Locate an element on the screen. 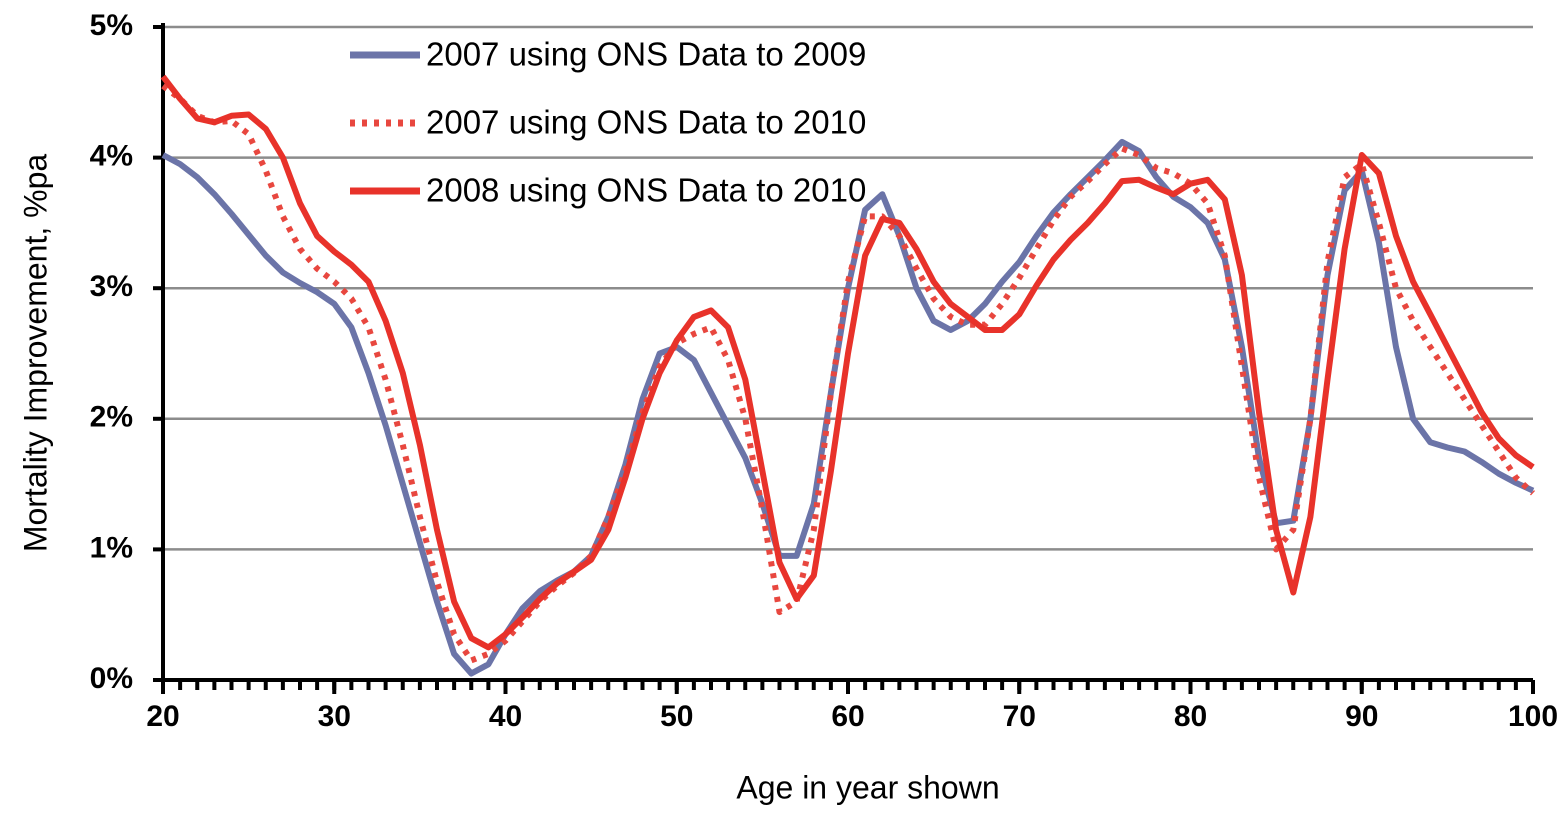 The width and height of the screenshot is (1564, 813). y-tick-label: 5% is located at coordinates (111, 25).